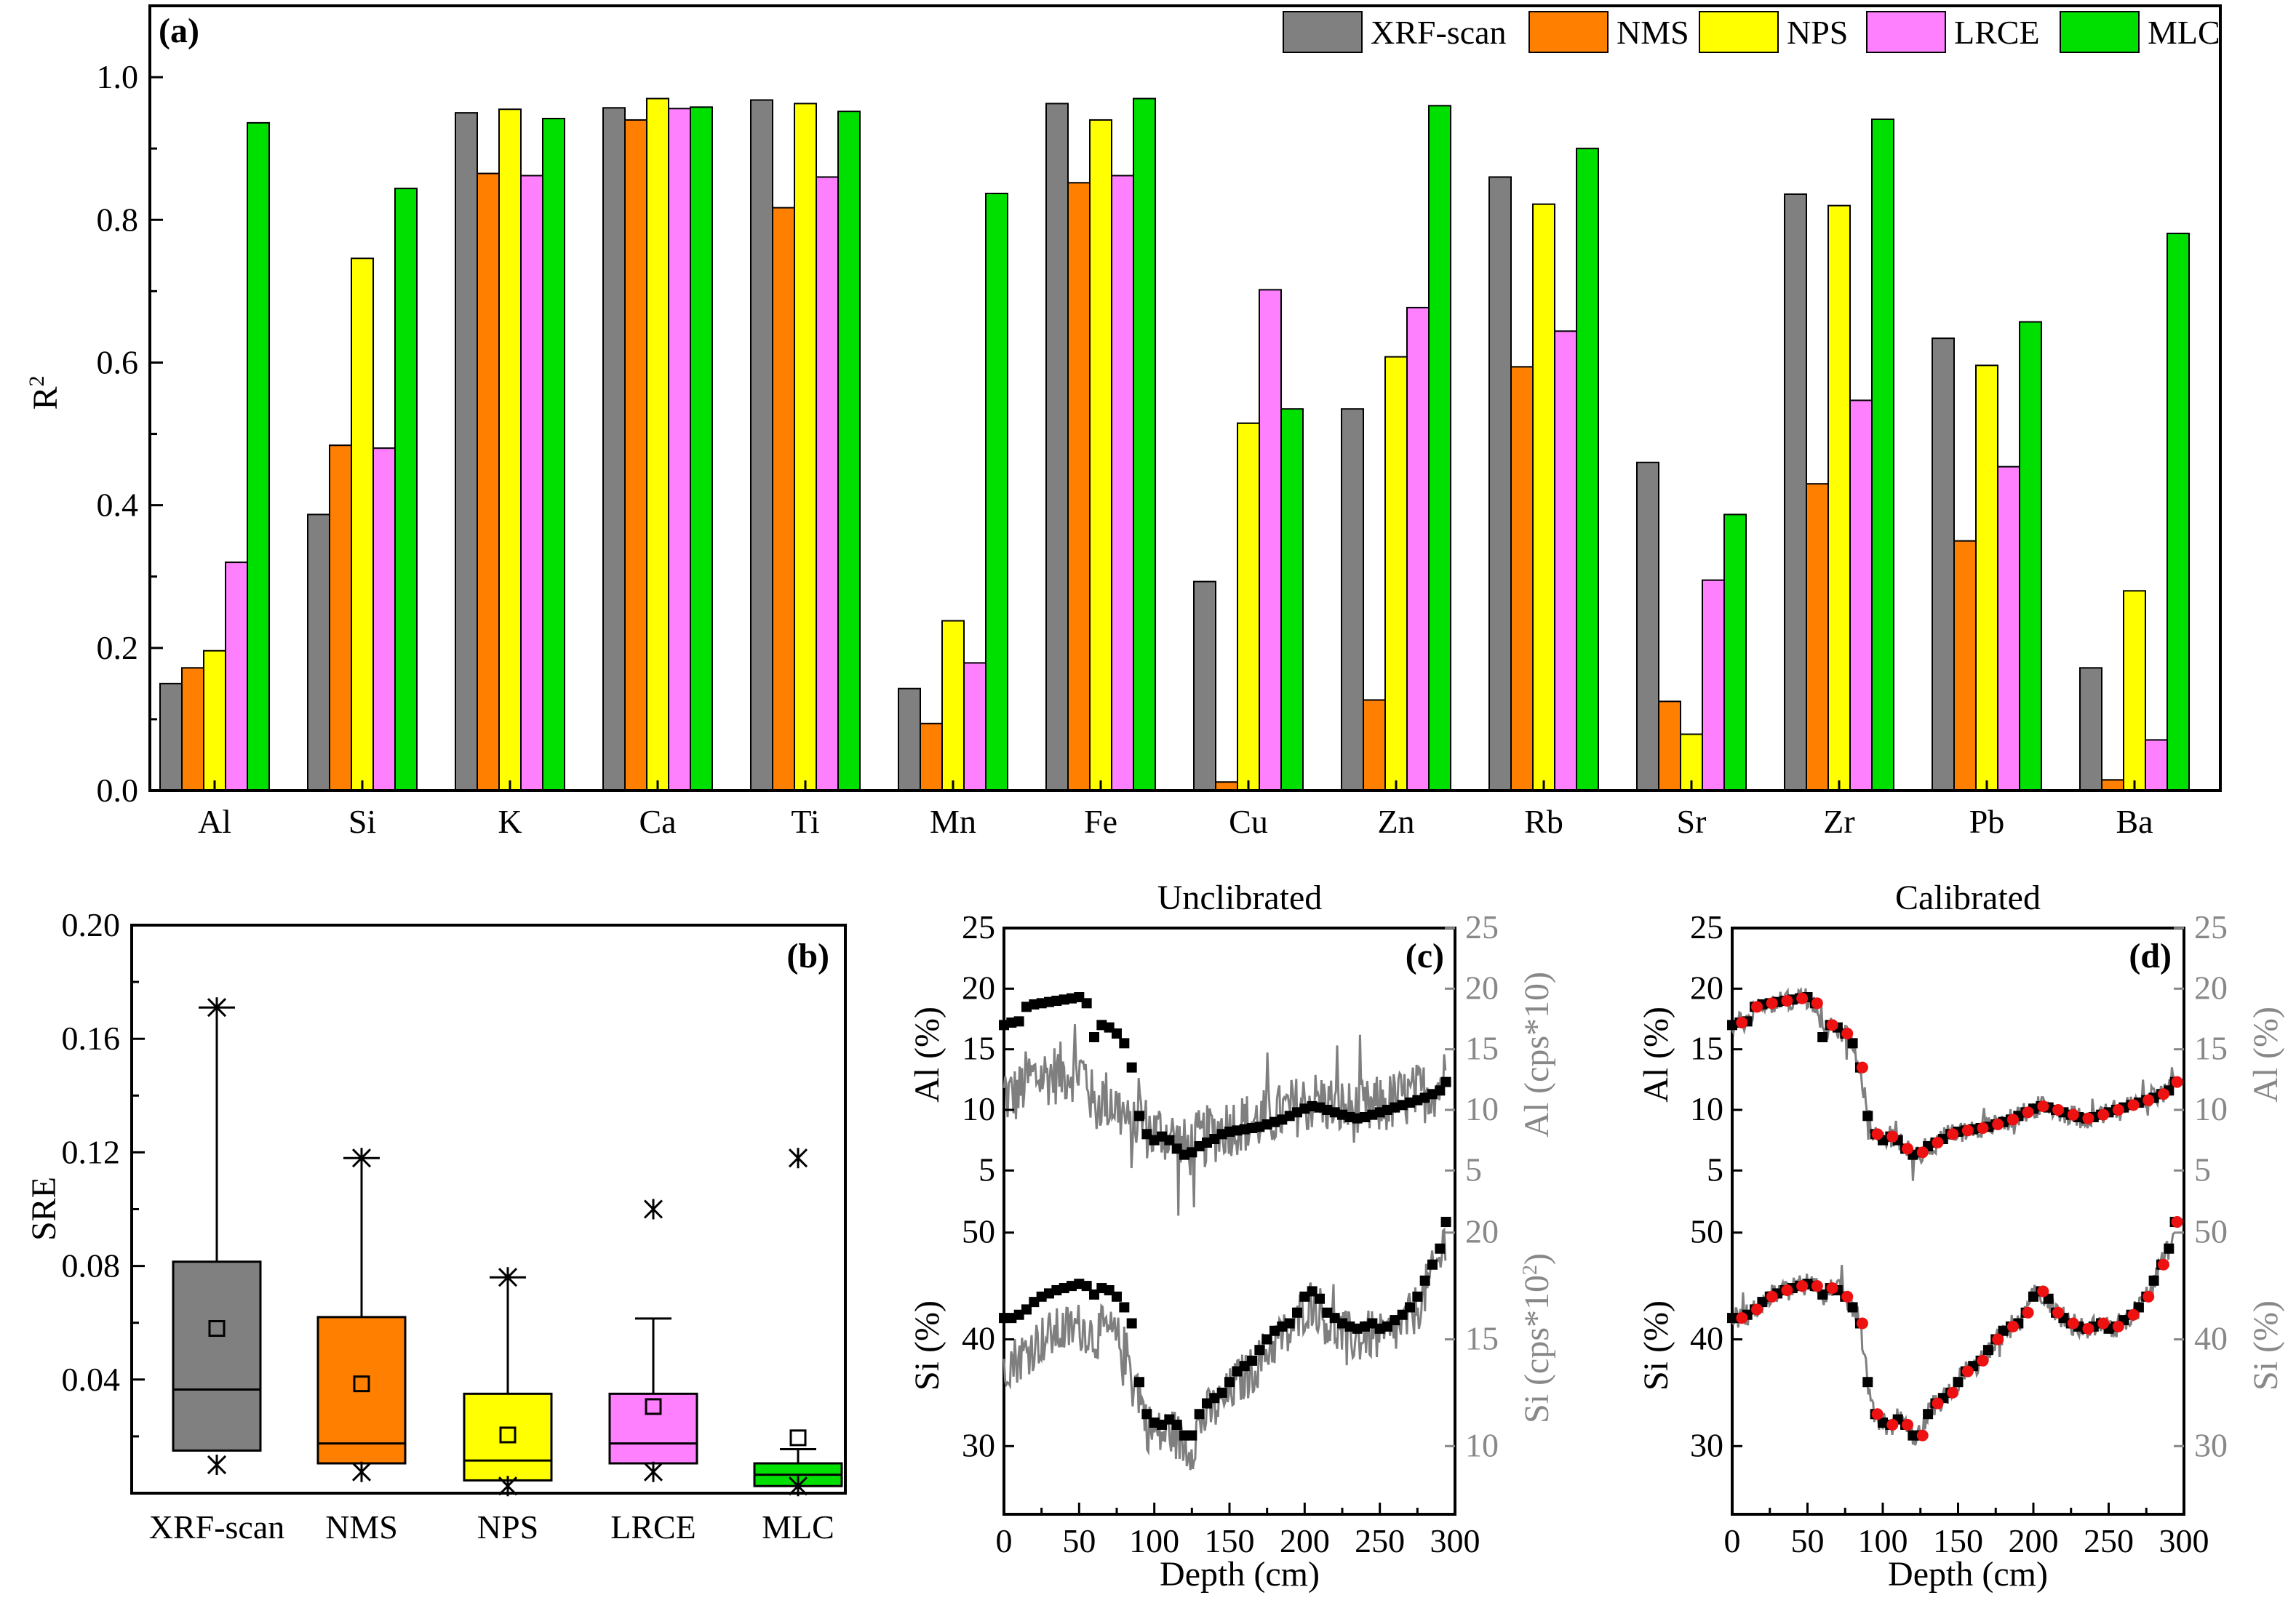 The height and width of the screenshot is (1603, 2296). I want to click on panel-a-xtick-label: Cu, so click(1248, 822).